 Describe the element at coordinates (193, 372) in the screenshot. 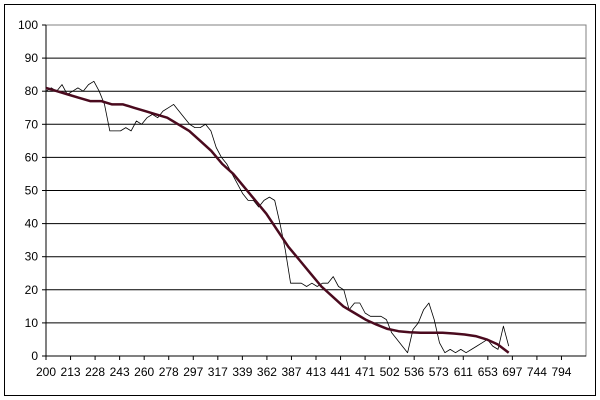

I see `x-tick-label: 297` at that location.